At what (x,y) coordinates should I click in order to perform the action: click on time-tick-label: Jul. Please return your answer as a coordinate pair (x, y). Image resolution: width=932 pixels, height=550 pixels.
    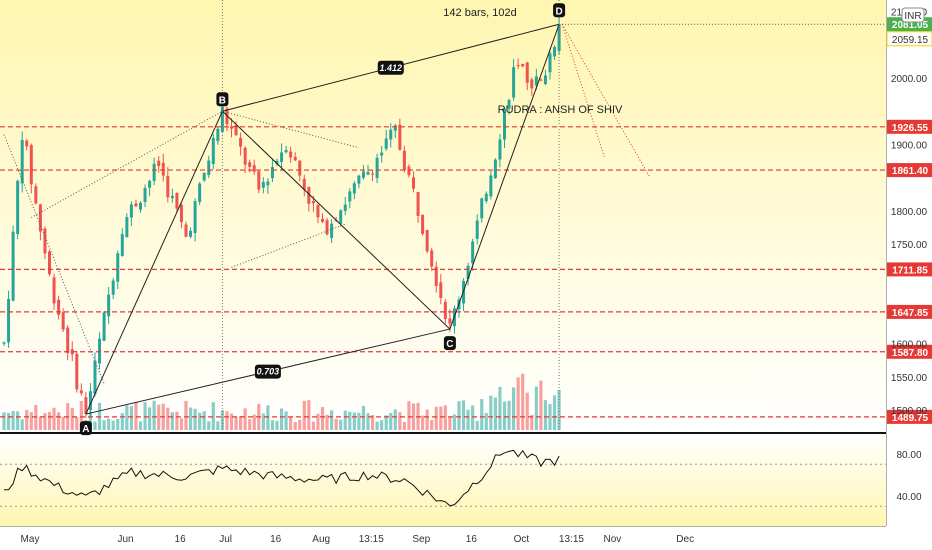
    Looking at the image, I should click on (225, 539).